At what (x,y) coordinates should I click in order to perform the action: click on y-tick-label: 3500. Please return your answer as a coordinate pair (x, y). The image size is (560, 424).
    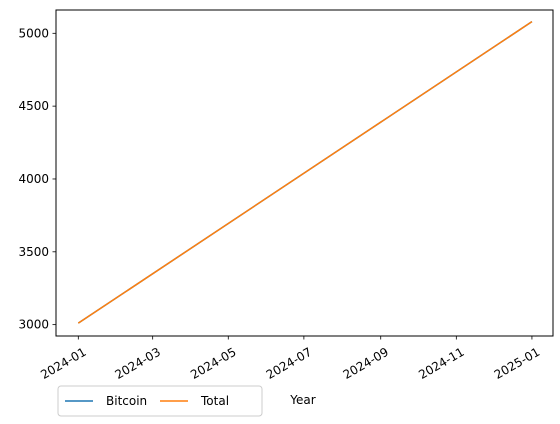
    Looking at the image, I should click on (33, 252).